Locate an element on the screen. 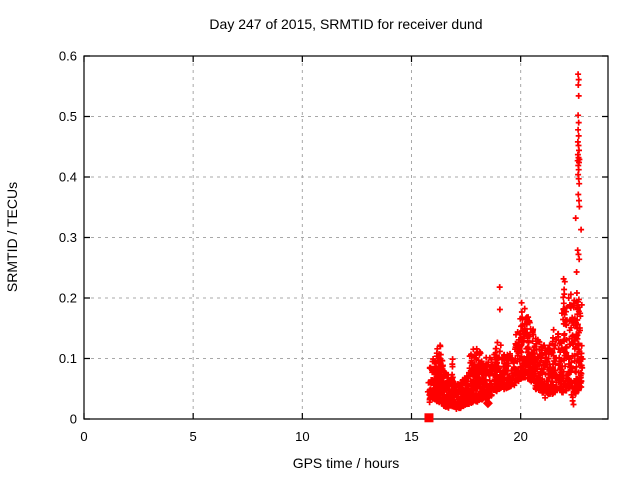  y-axis-label: SRMTID / TECUs is located at coordinates (12, 237).